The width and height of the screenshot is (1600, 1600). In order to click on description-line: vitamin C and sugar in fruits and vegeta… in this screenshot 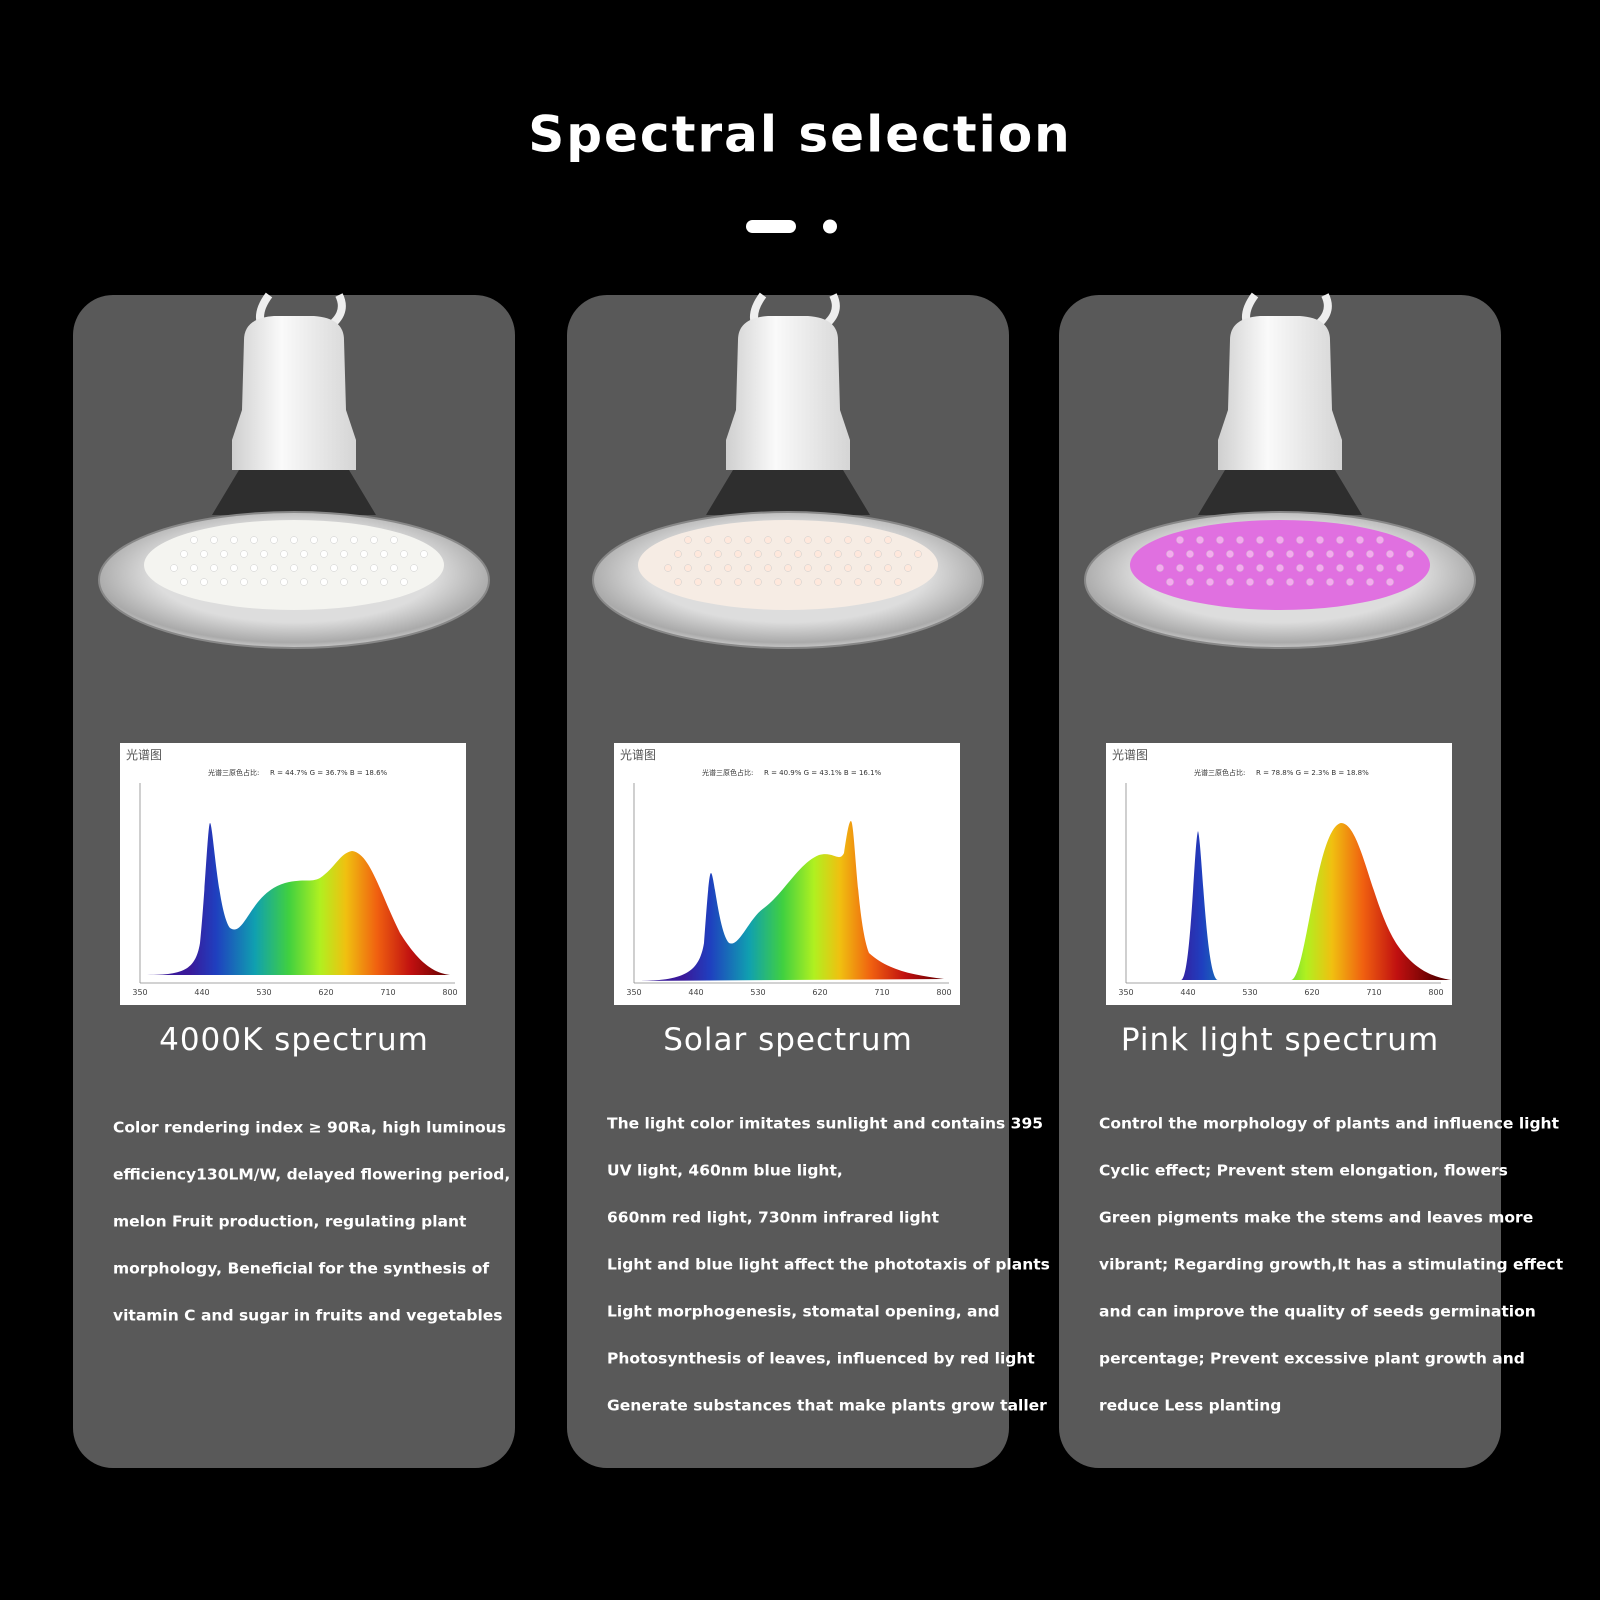, I will do `click(308, 1316)`.